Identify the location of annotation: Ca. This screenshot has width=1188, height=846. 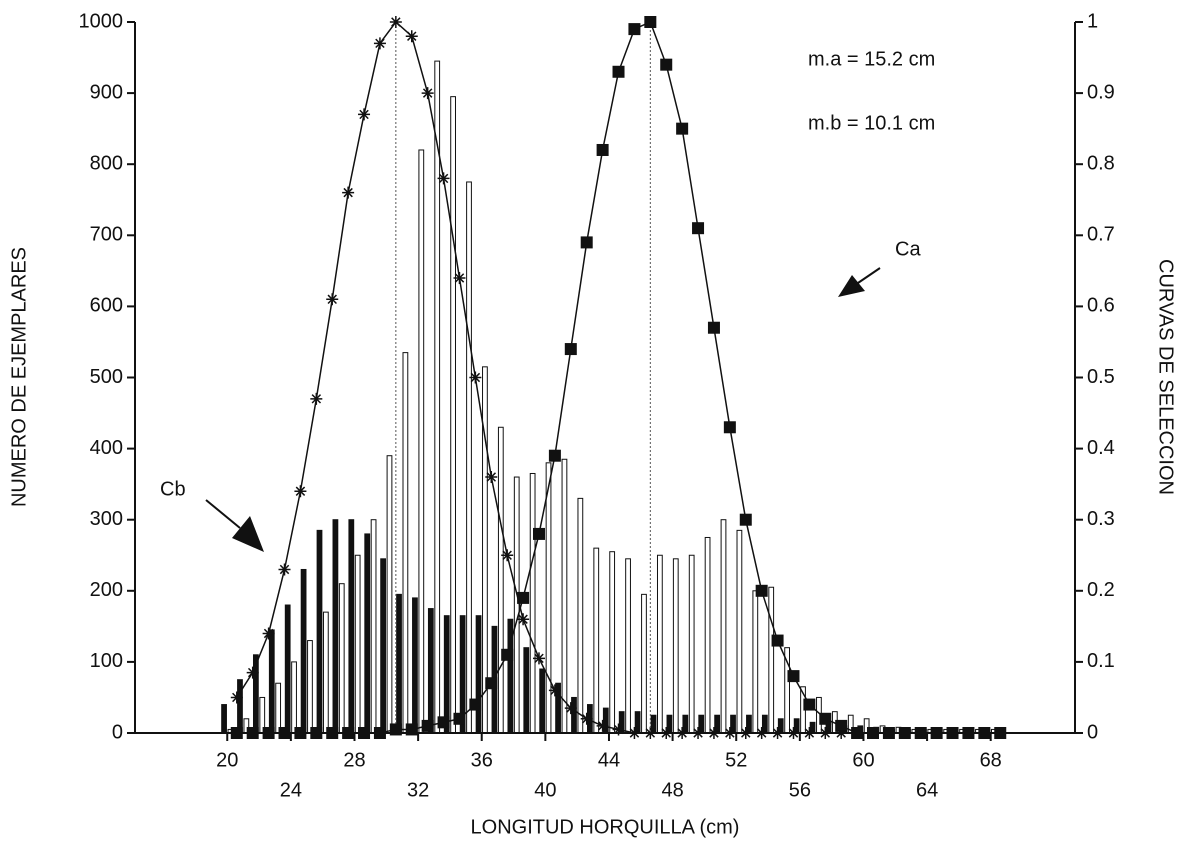
(908, 249).